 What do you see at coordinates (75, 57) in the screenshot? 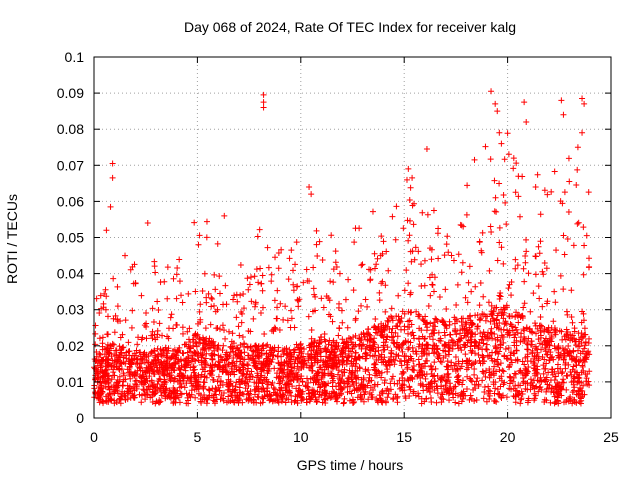
I see `y-tick-label: 0.1` at bounding box center [75, 57].